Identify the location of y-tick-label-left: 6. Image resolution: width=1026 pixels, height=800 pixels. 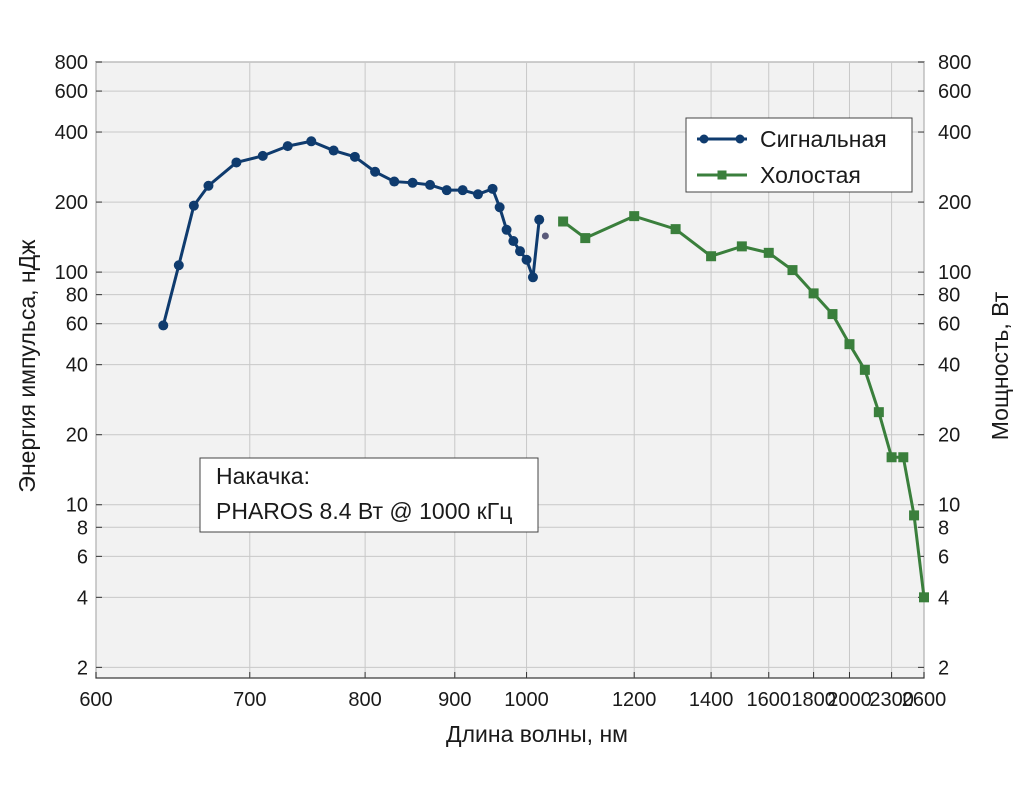
(82, 557).